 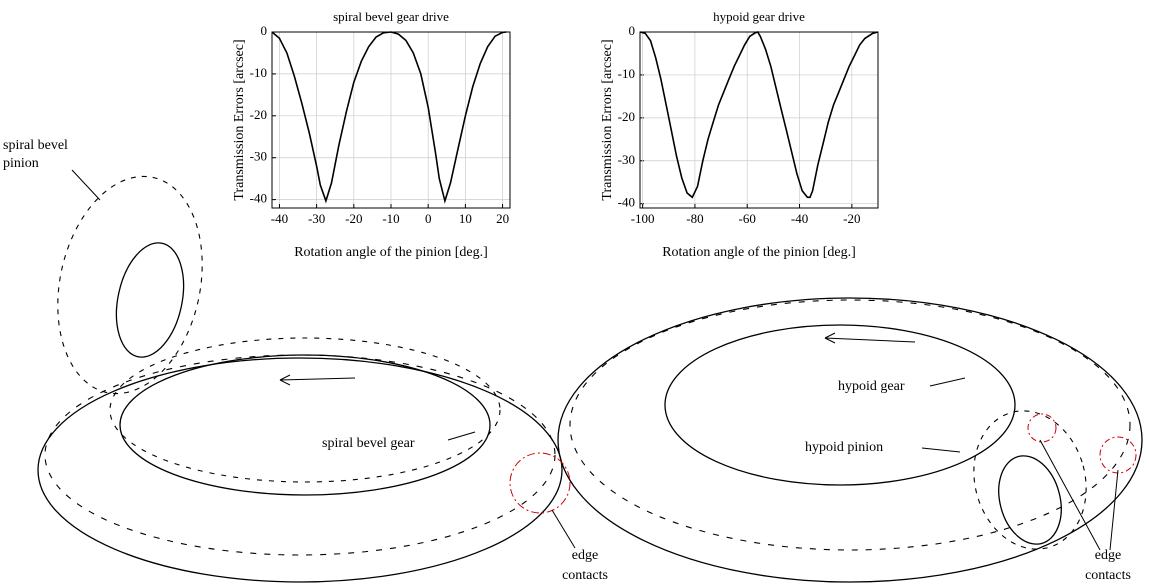 What do you see at coordinates (317, 380) in the screenshot?
I see `left-arrow` at bounding box center [317, 380].